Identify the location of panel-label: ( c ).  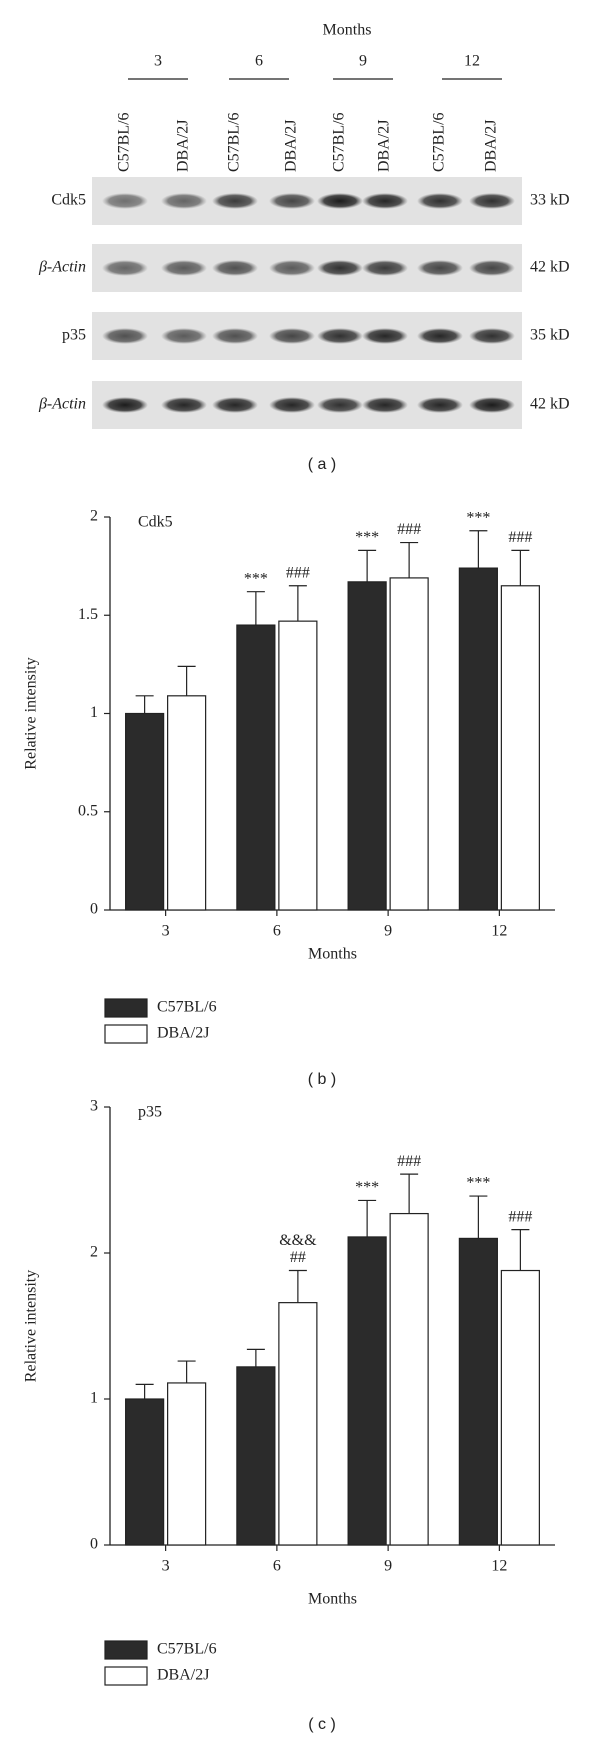
(322, 1724).